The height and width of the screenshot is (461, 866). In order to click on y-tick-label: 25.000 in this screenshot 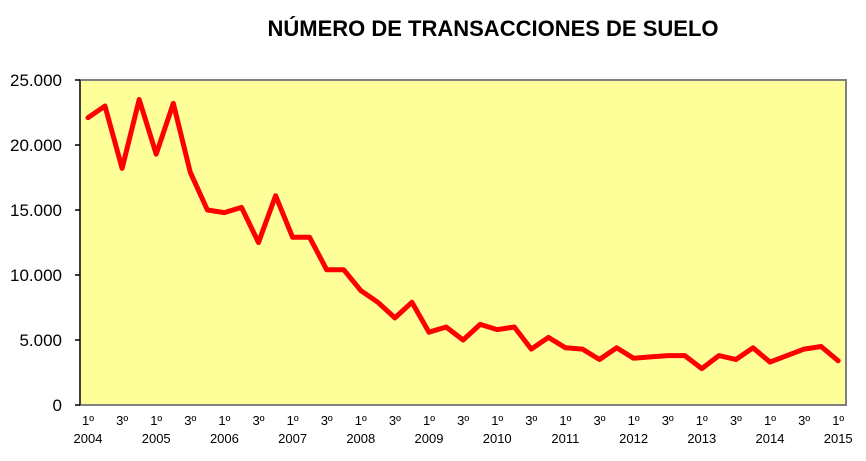, I will do `click(36, 80)`.